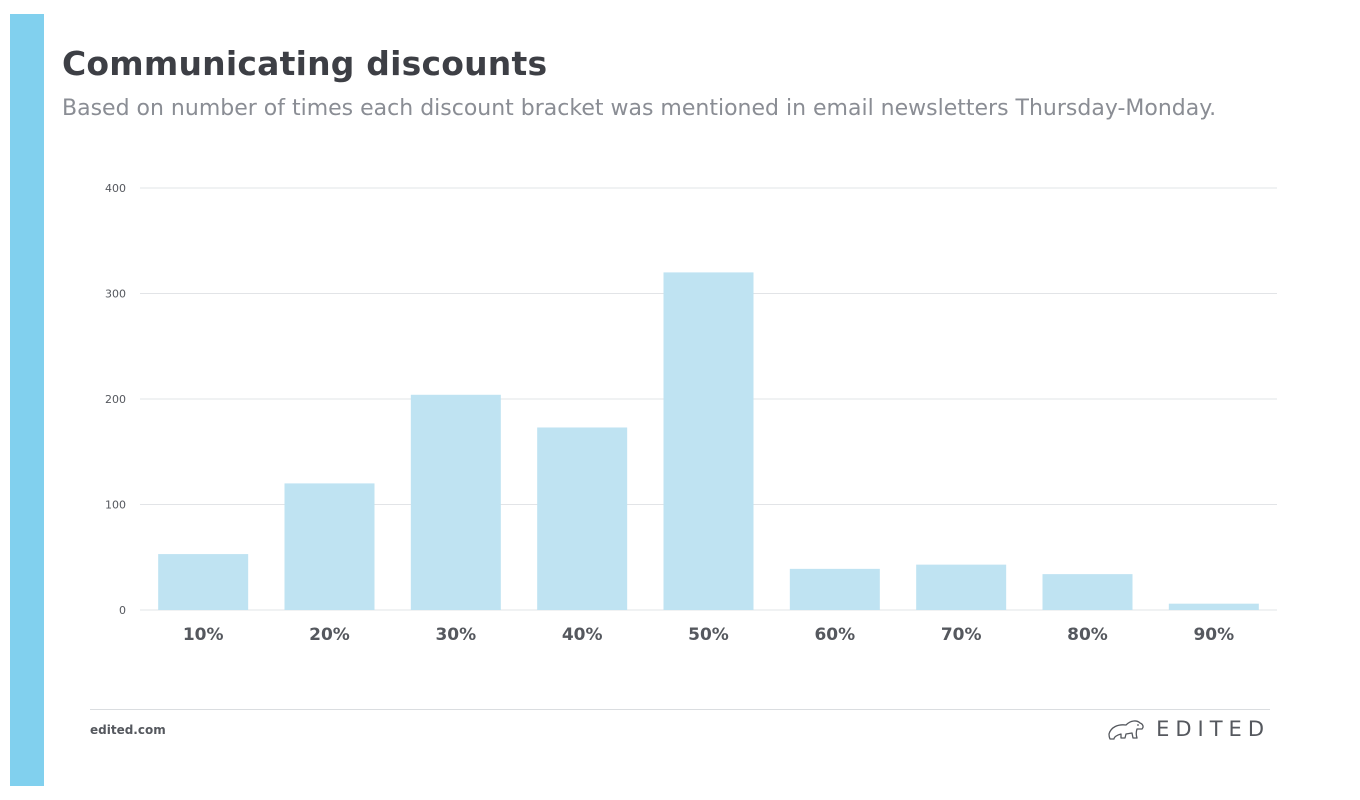  What do you see at coordinates (329, 635) in the screenshot?
I see `x-tick-label: 20%` at bounding box center [329, 635].